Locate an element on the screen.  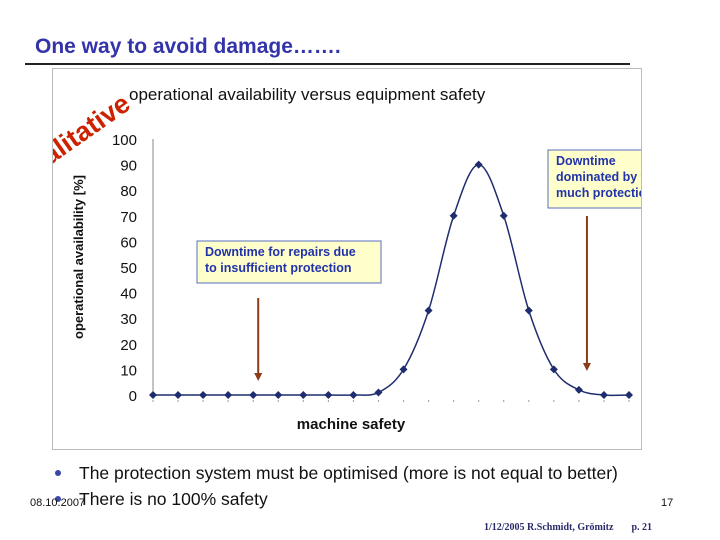
annotation-text: much protection is located at coordinates (598, 193).